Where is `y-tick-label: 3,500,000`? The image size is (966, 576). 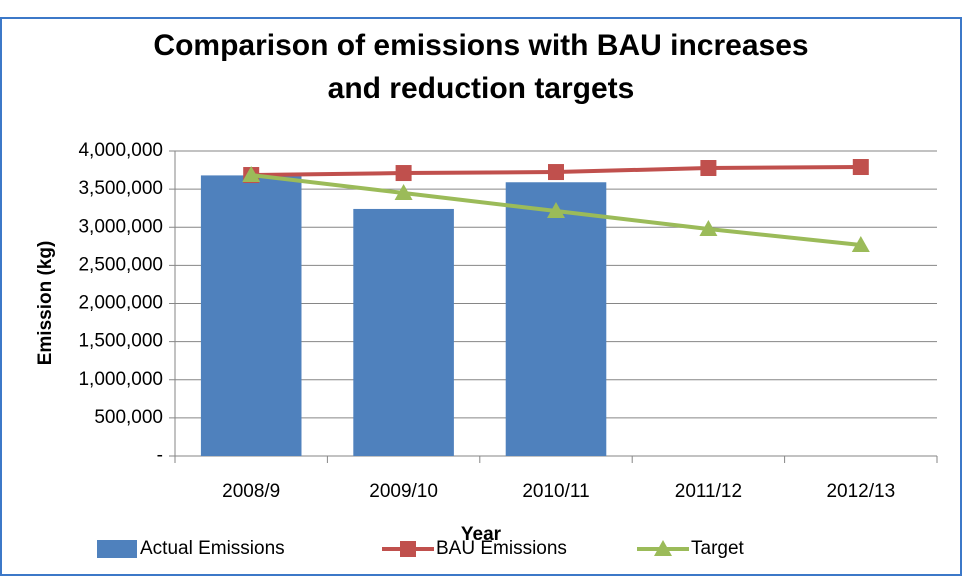 y-tick-label: 3,500,000 is located at coordinates (120, 188).